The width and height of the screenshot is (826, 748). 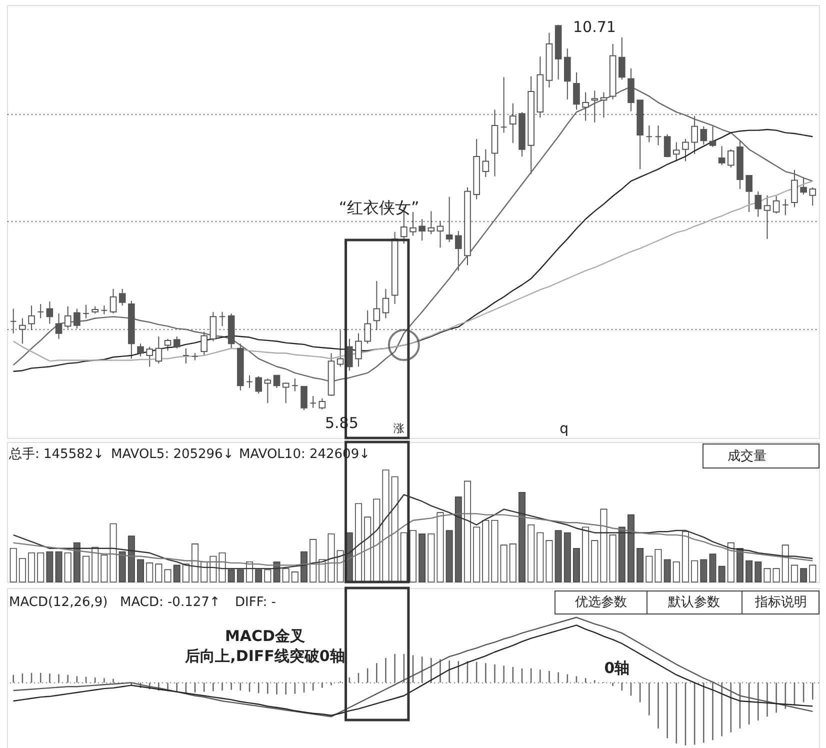 I want to click on annotation: “红衣侠女”, so click(x=379, y=207).